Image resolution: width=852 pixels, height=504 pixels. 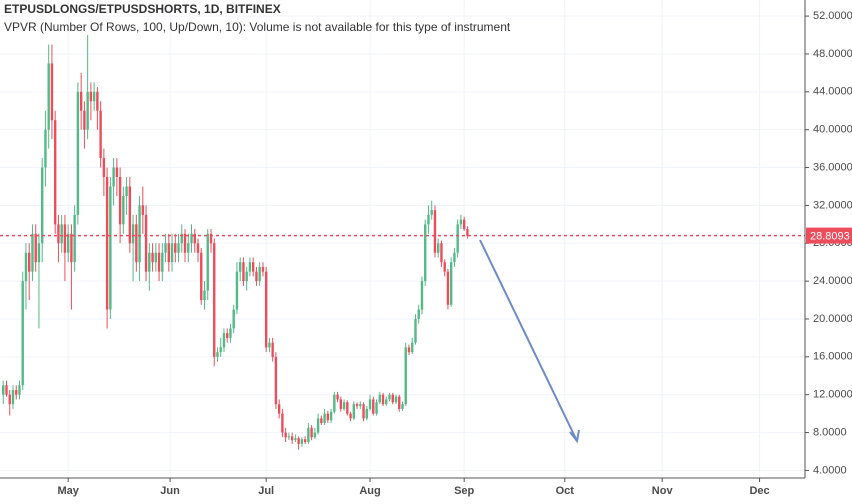 What do you see at coordinates (369, 491) in the screenshot?
I see `x-tick-label: Aug` at bounding box center [369, 491].